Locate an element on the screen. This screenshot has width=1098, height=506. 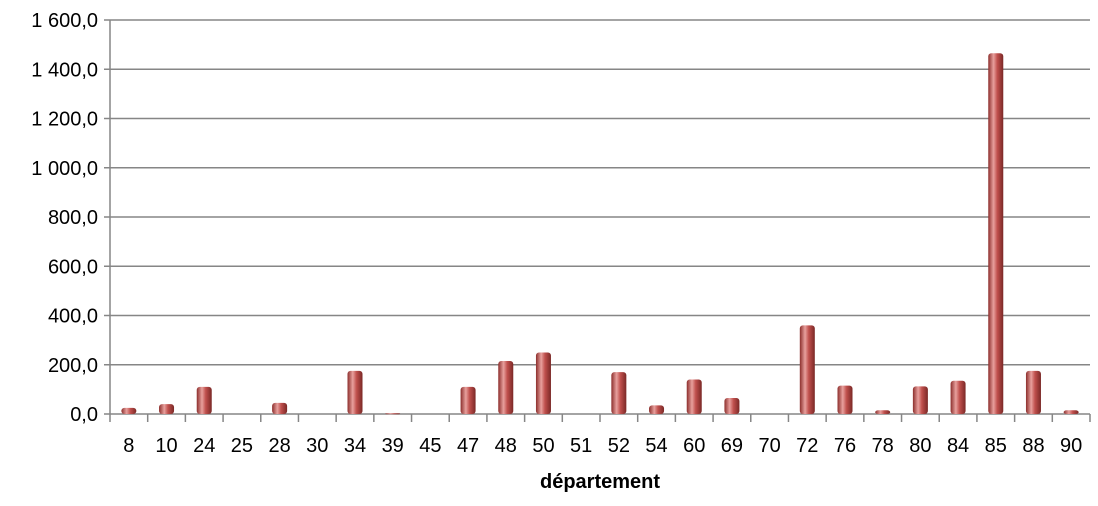
x-tick-label: 28 is located at coordinates (279, 446).